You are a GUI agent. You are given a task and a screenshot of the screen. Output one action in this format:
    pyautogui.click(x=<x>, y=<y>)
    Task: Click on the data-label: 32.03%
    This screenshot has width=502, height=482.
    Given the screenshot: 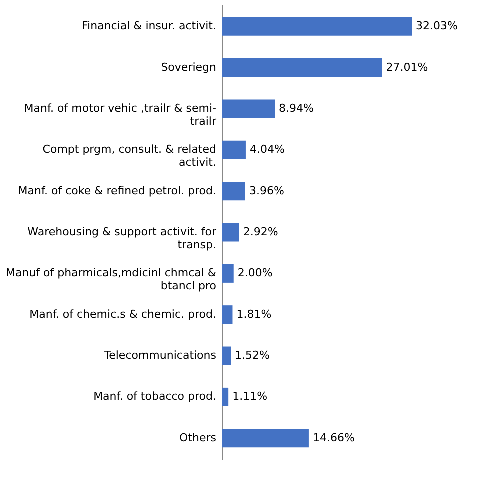 What is the action you would take?
    pyautogui.click(x=437, y=26)
    